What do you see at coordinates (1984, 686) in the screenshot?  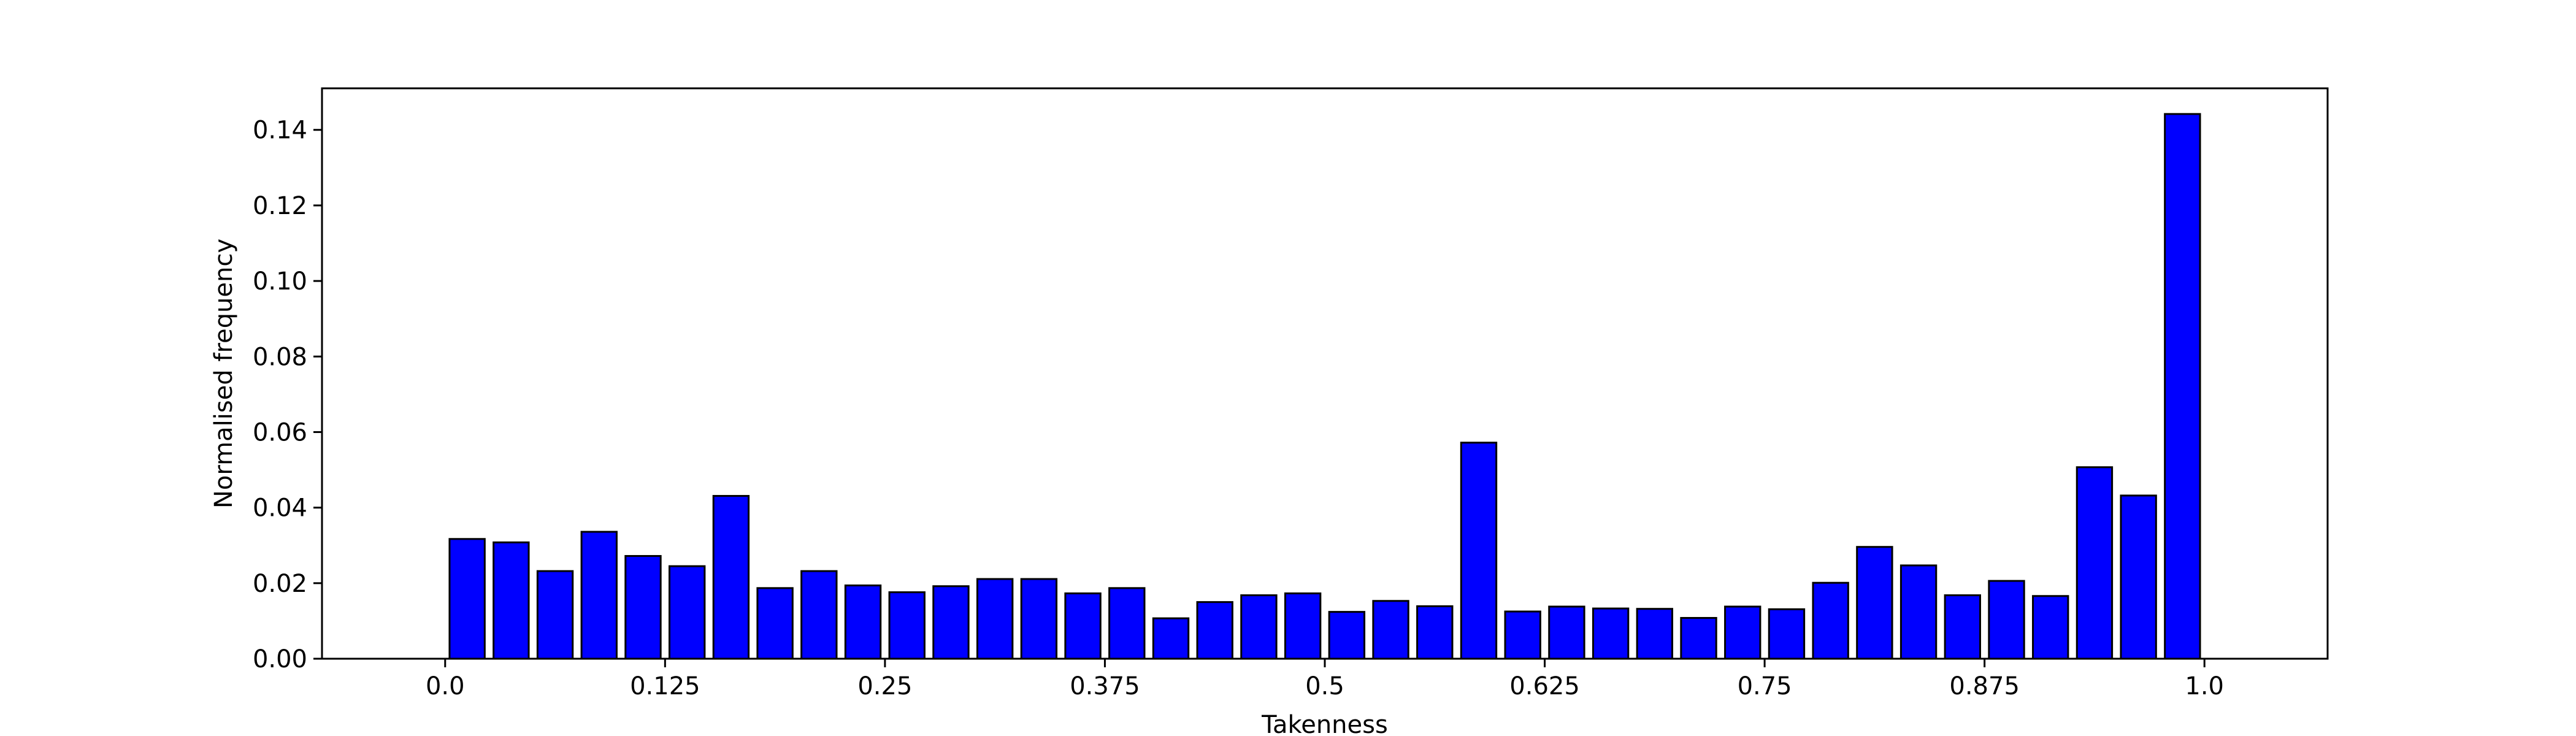 I see `x-tick-label-7: 0.875` at bounding box center [1984, 686].